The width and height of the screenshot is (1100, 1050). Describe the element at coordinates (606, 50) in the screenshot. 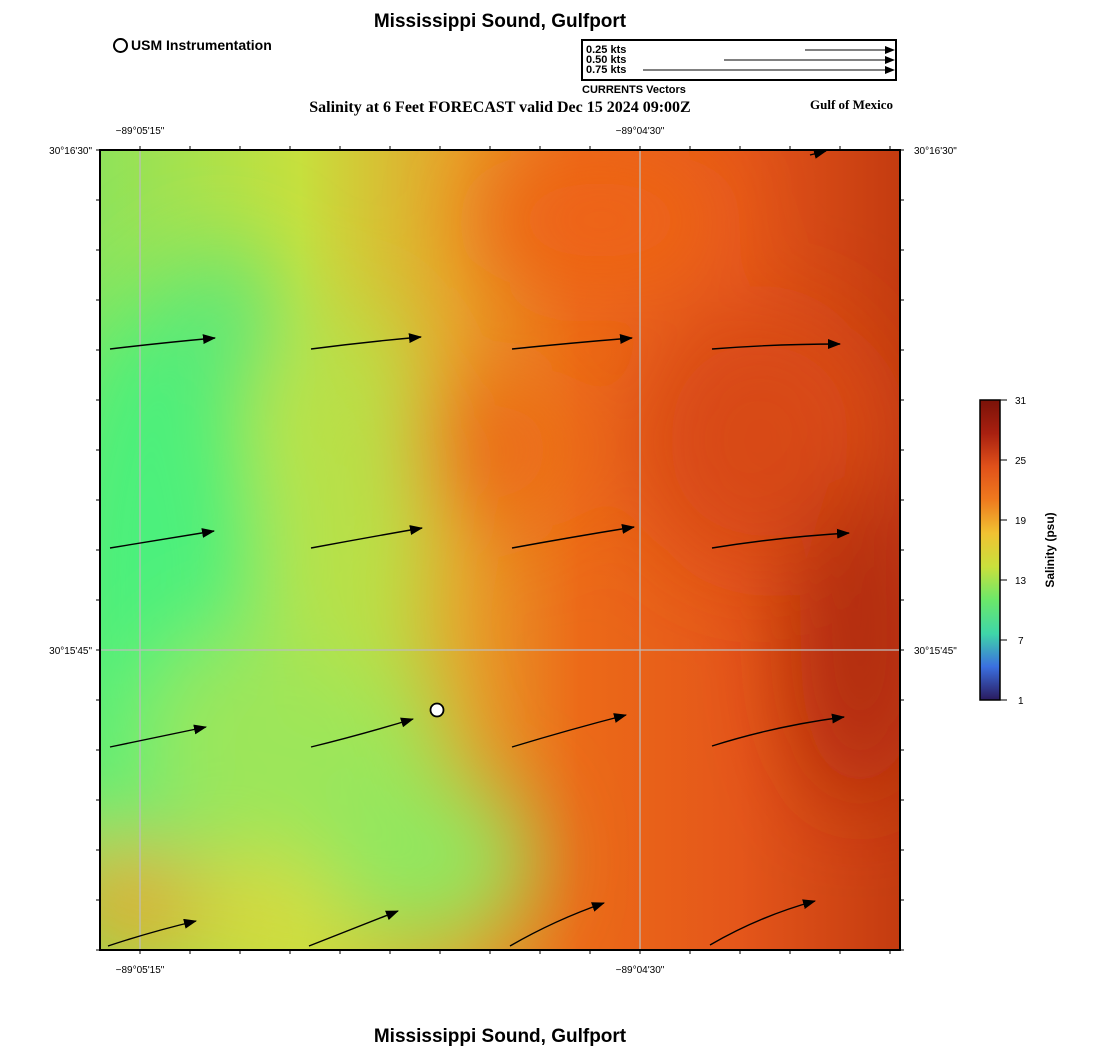

I see `vector-scale-label-1: 0.25 kts` at that location.